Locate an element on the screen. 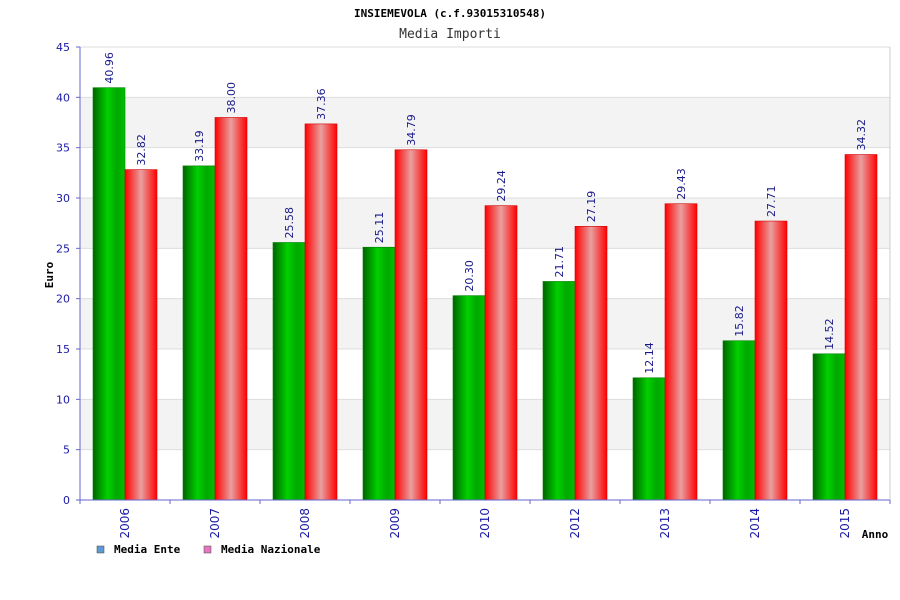 The width and height of the screenshot is (900, 600). data-label: 25.58 is located at coordinates (289, 223).